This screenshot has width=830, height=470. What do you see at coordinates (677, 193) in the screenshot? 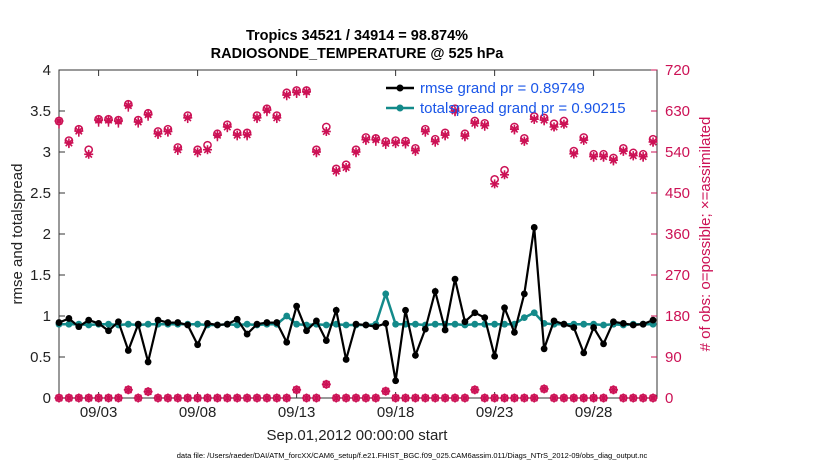
I see `y-tick-label-right: 450` at bounding box center [677, 193].